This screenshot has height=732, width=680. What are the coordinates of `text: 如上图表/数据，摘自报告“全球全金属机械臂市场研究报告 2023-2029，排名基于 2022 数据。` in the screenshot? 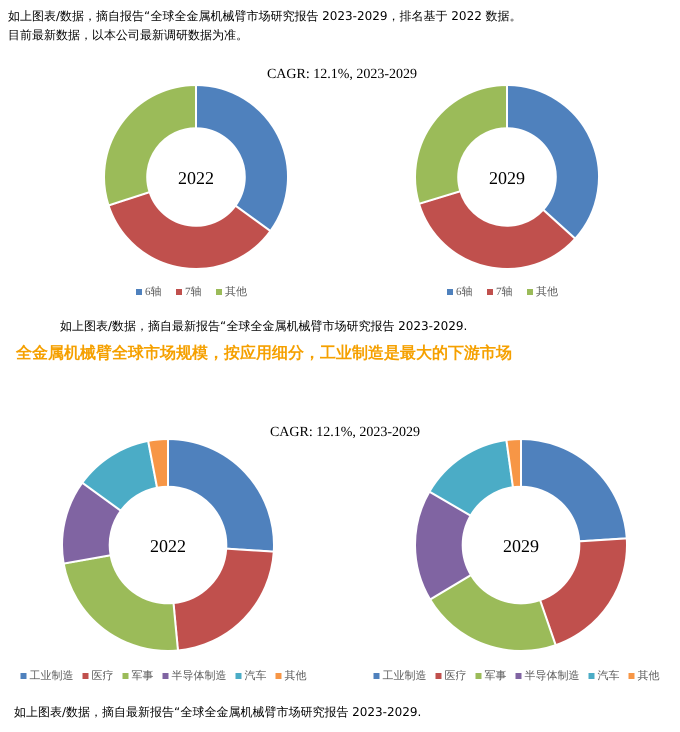 It's located at (265, 16).